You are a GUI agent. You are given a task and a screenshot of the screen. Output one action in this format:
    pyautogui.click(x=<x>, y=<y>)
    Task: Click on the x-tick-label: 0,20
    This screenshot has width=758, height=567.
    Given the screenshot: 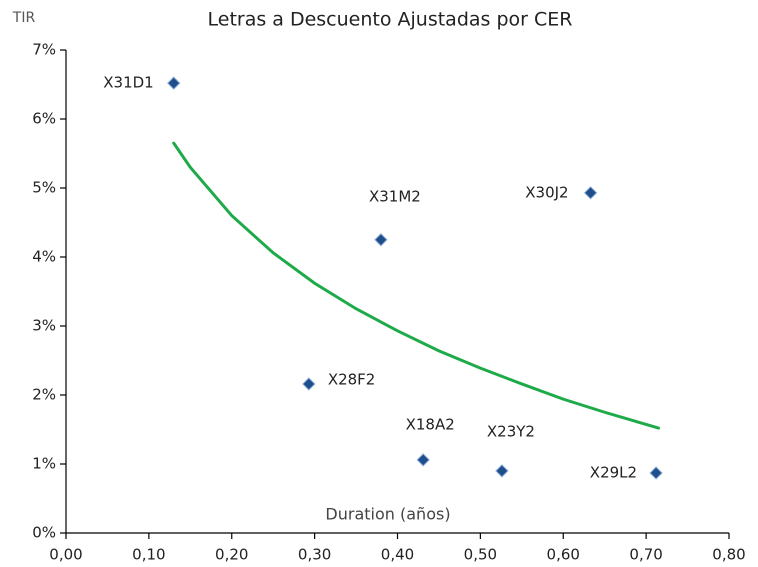 What is the action you would take?
    pyautogui.click(x=231, y=555)
    